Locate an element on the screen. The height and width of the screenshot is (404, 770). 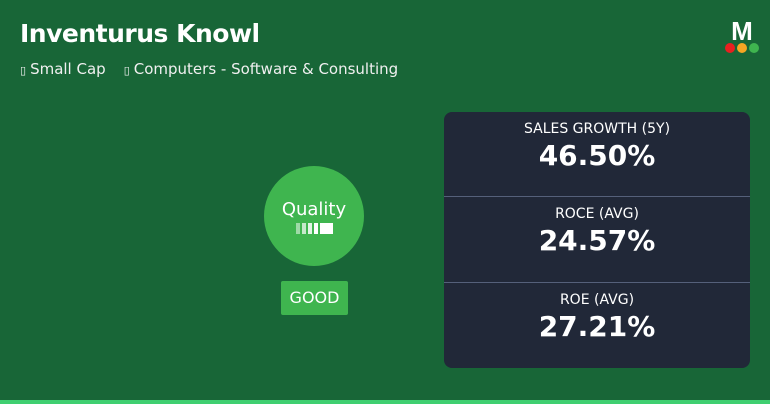
brand-logo: M is located at coordinates (742, 34).